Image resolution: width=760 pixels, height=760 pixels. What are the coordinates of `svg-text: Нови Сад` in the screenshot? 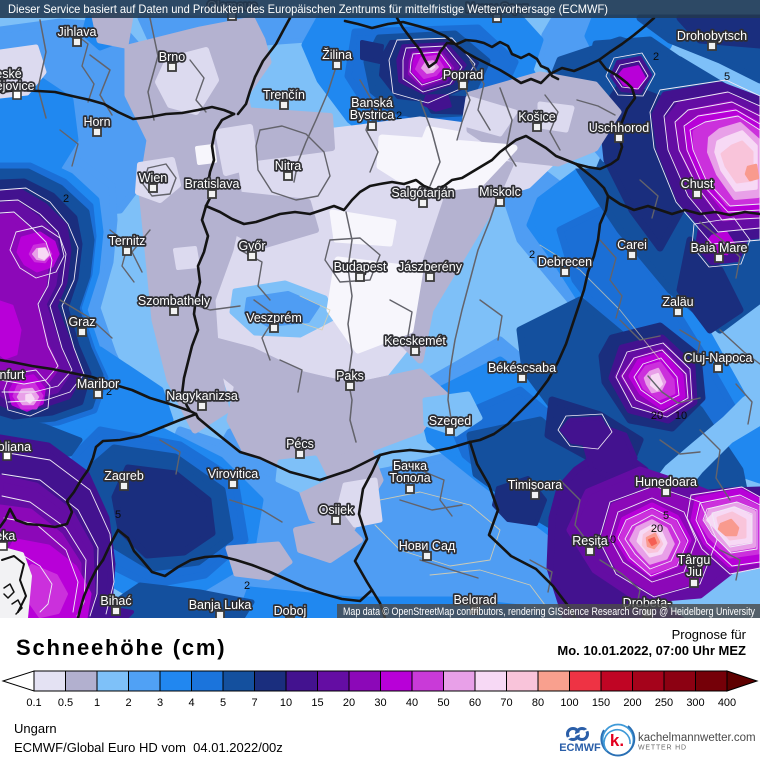 It's located at (427, 546).